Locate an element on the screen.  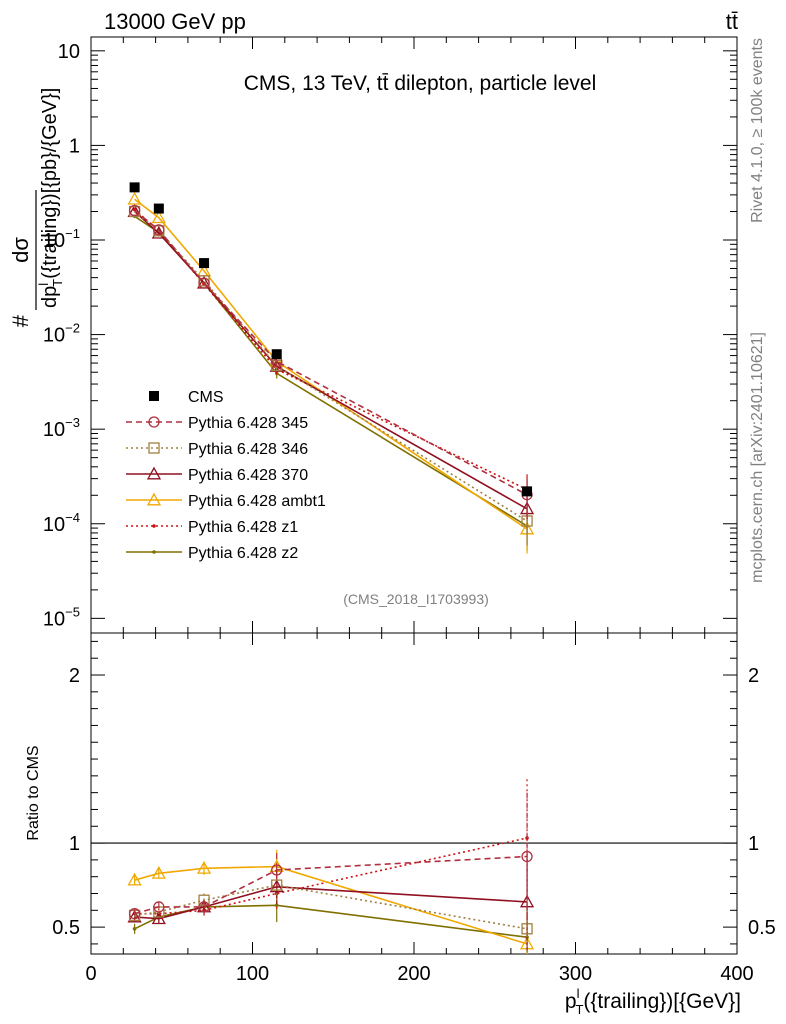
legend-entry: Pythia 6.428 z1 is located at coordinates (212, 527).